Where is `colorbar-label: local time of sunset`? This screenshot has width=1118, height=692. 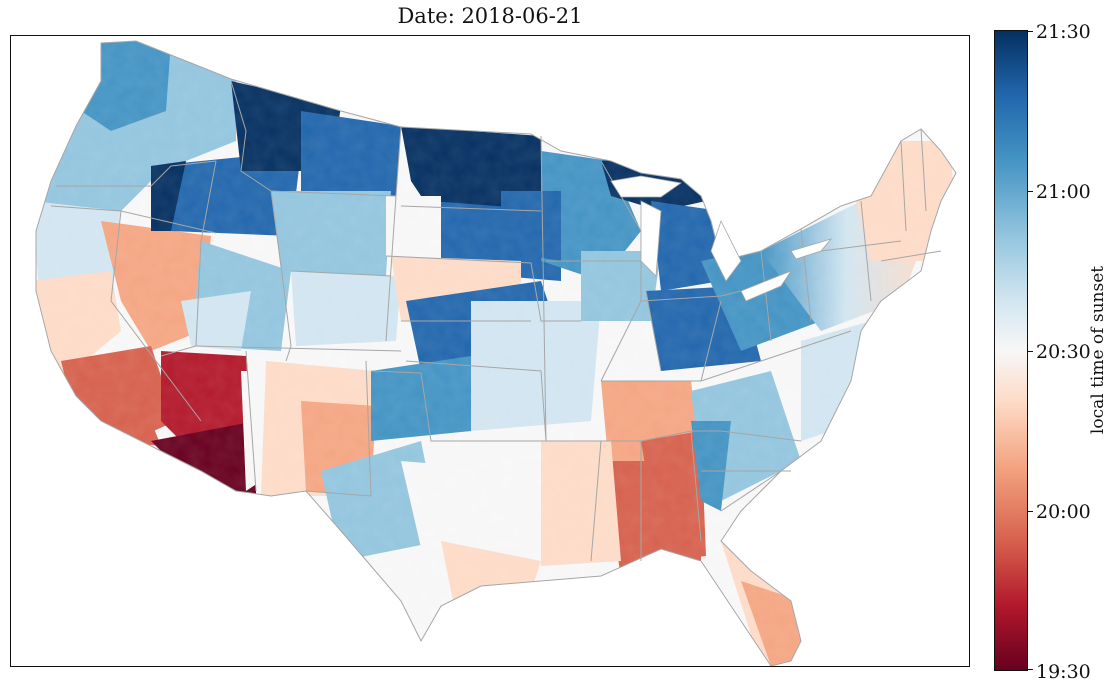 colorbar-label: local time of sunset is located at coordinates (1098, 350).